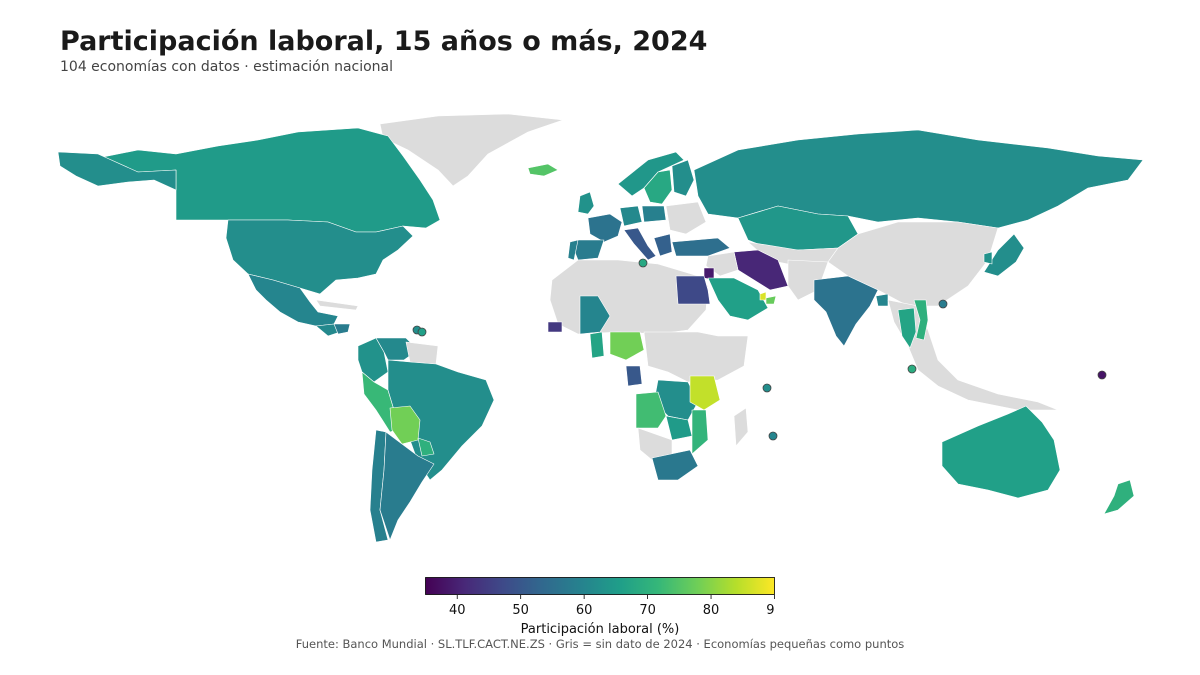  Describe the element at coordinates (763, 296) in the screenshot. I see `country-qatar` at that location.